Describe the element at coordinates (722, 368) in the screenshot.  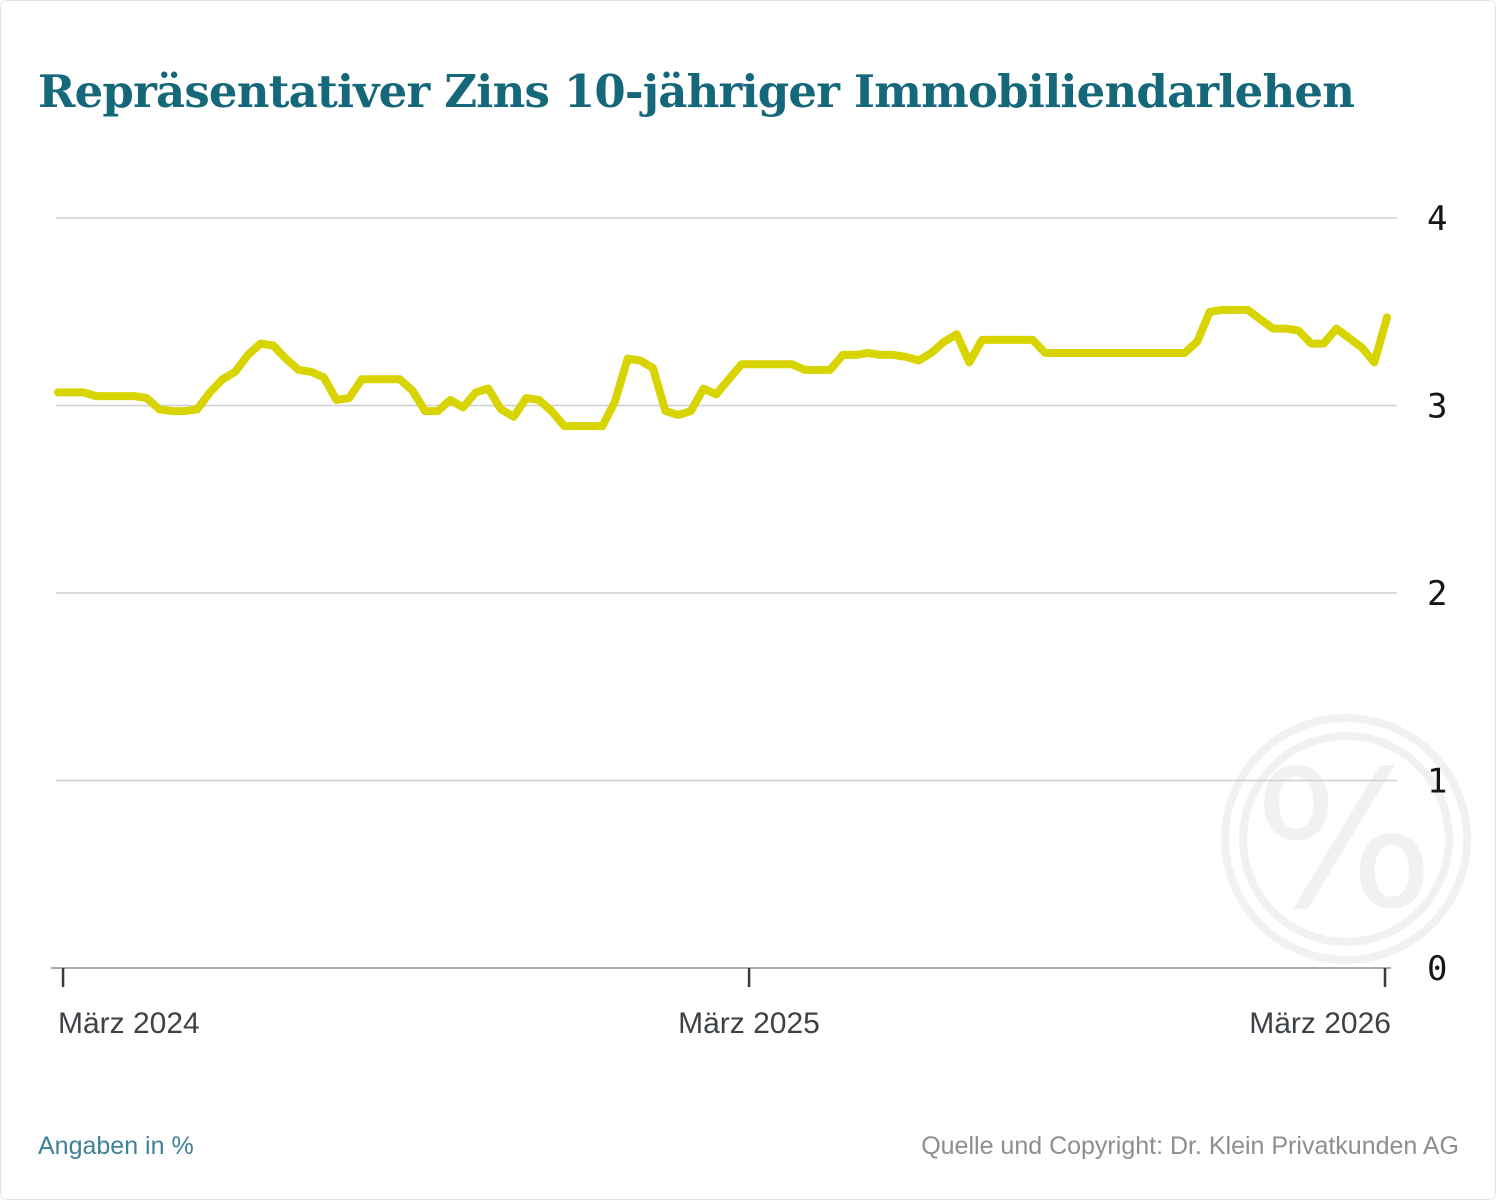
I see `interest-rate-line` at that location.